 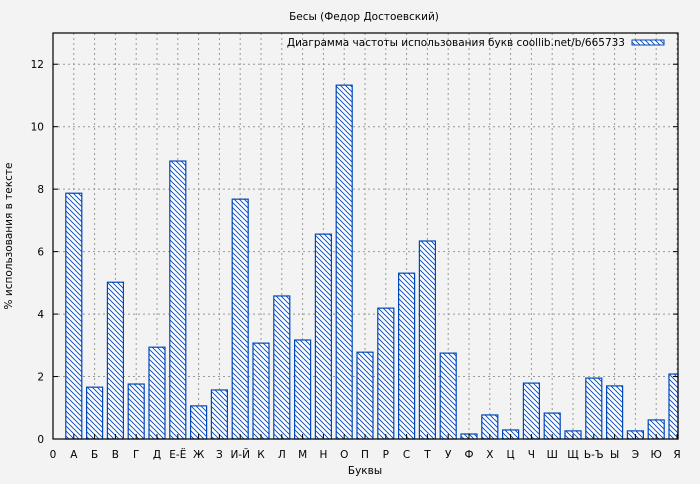 What do you see at coordinates (365, 455) in the screenshot?
I see `x-tick-label: П` at bounding box center [365, 455].